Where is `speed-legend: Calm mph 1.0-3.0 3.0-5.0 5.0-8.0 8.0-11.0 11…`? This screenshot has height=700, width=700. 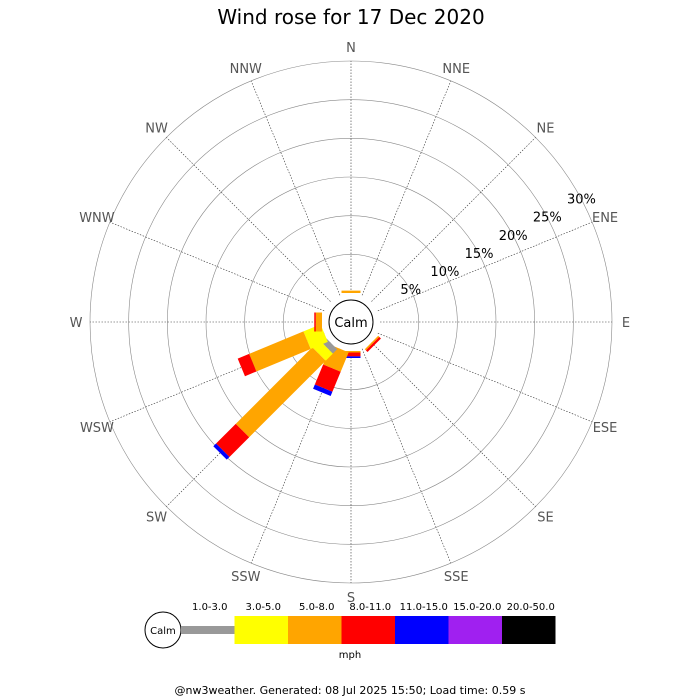
speed-legend: Calm mph 1.0-3.0 3.0-5.0 5.0-8.0 8.0-11.0 11… is located at coordinates (350, 631).